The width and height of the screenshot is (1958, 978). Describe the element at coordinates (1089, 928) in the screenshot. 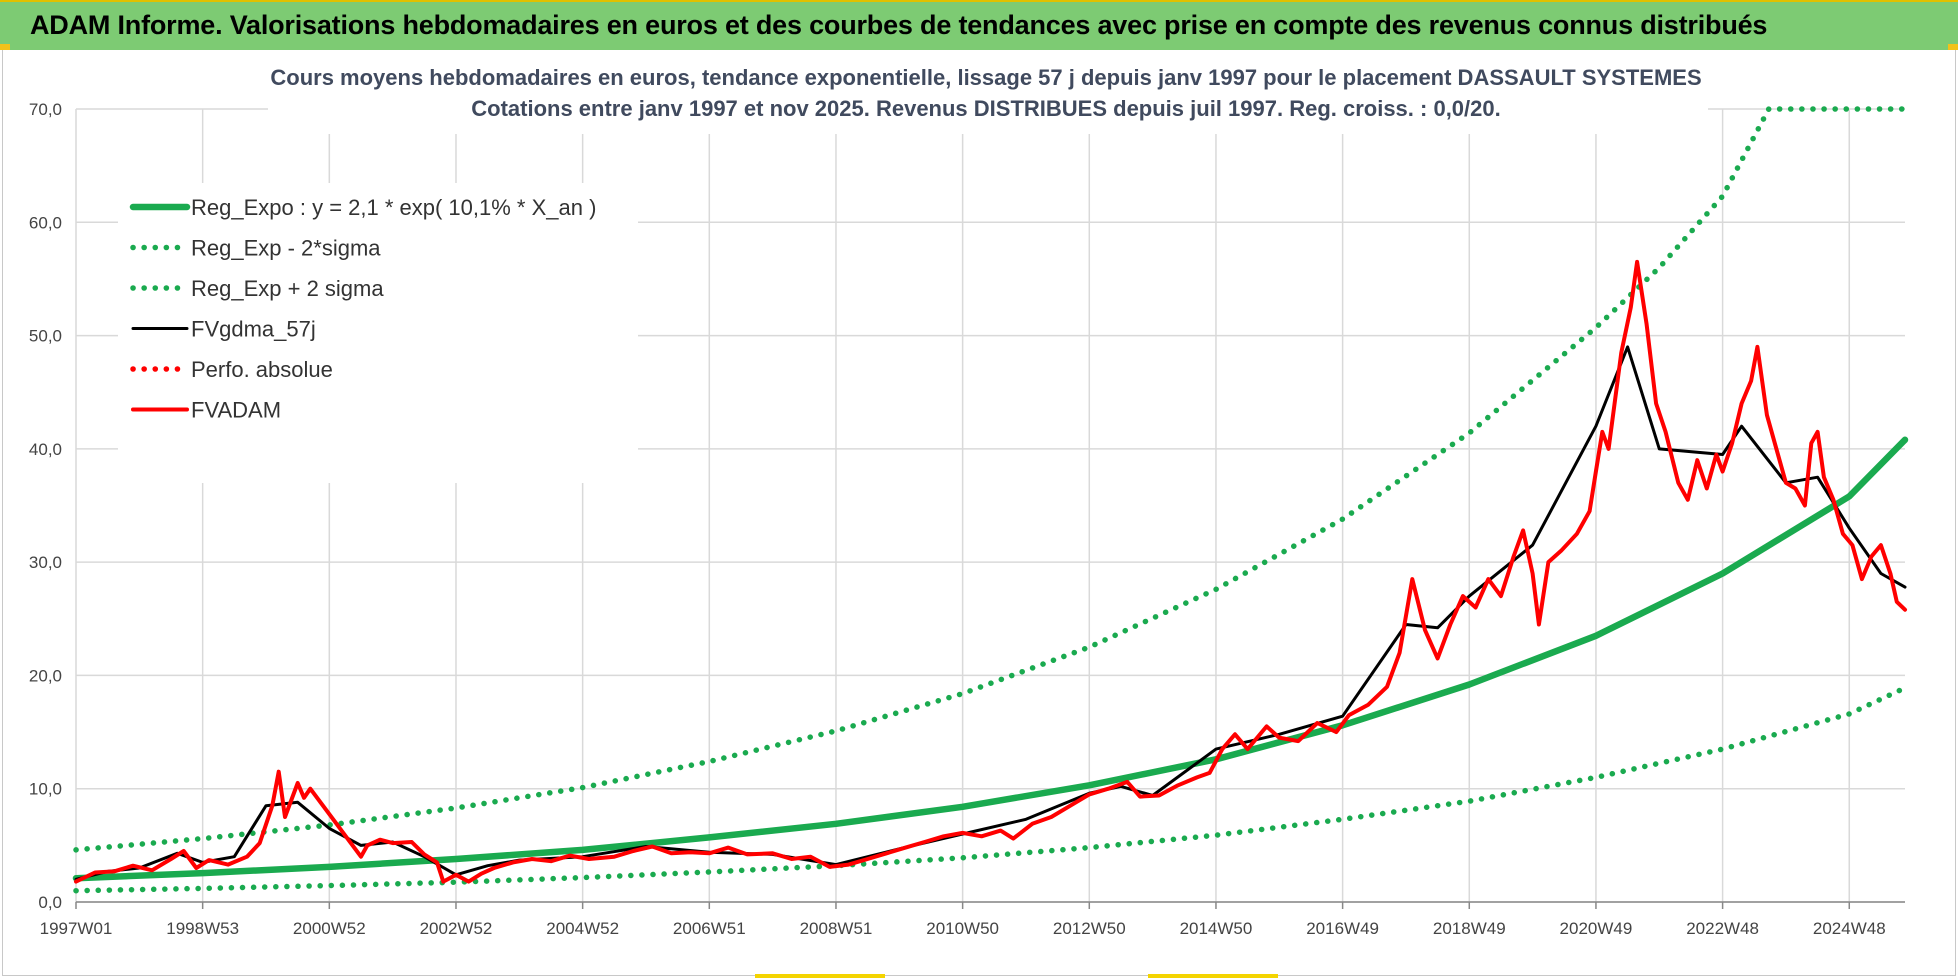

I see `x-tick-label: 2012W50` at that location.